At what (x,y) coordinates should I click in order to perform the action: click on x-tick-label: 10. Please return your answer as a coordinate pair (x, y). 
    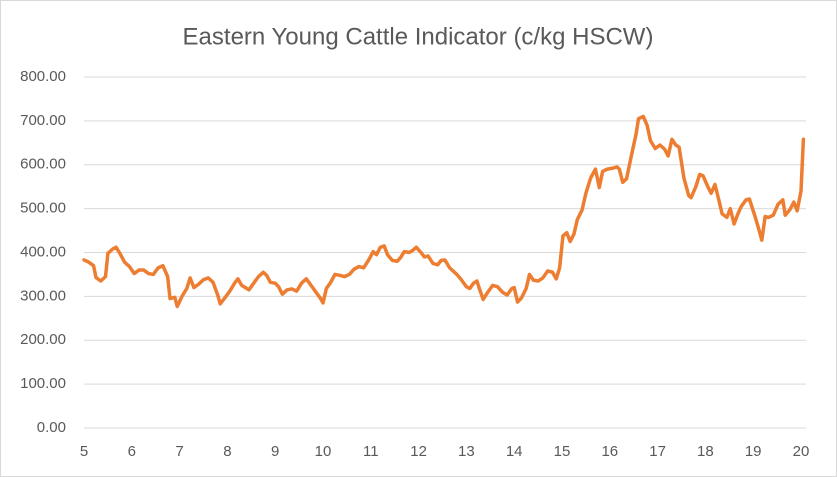
    Looking at the image, I should click on (323, 451).